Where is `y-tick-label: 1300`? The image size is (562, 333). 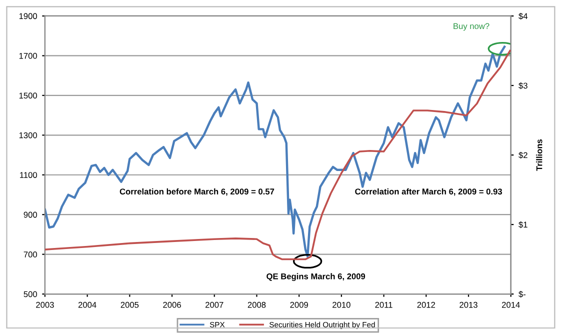 y-tick-label: 1300 is located at coordinates (28, 135).